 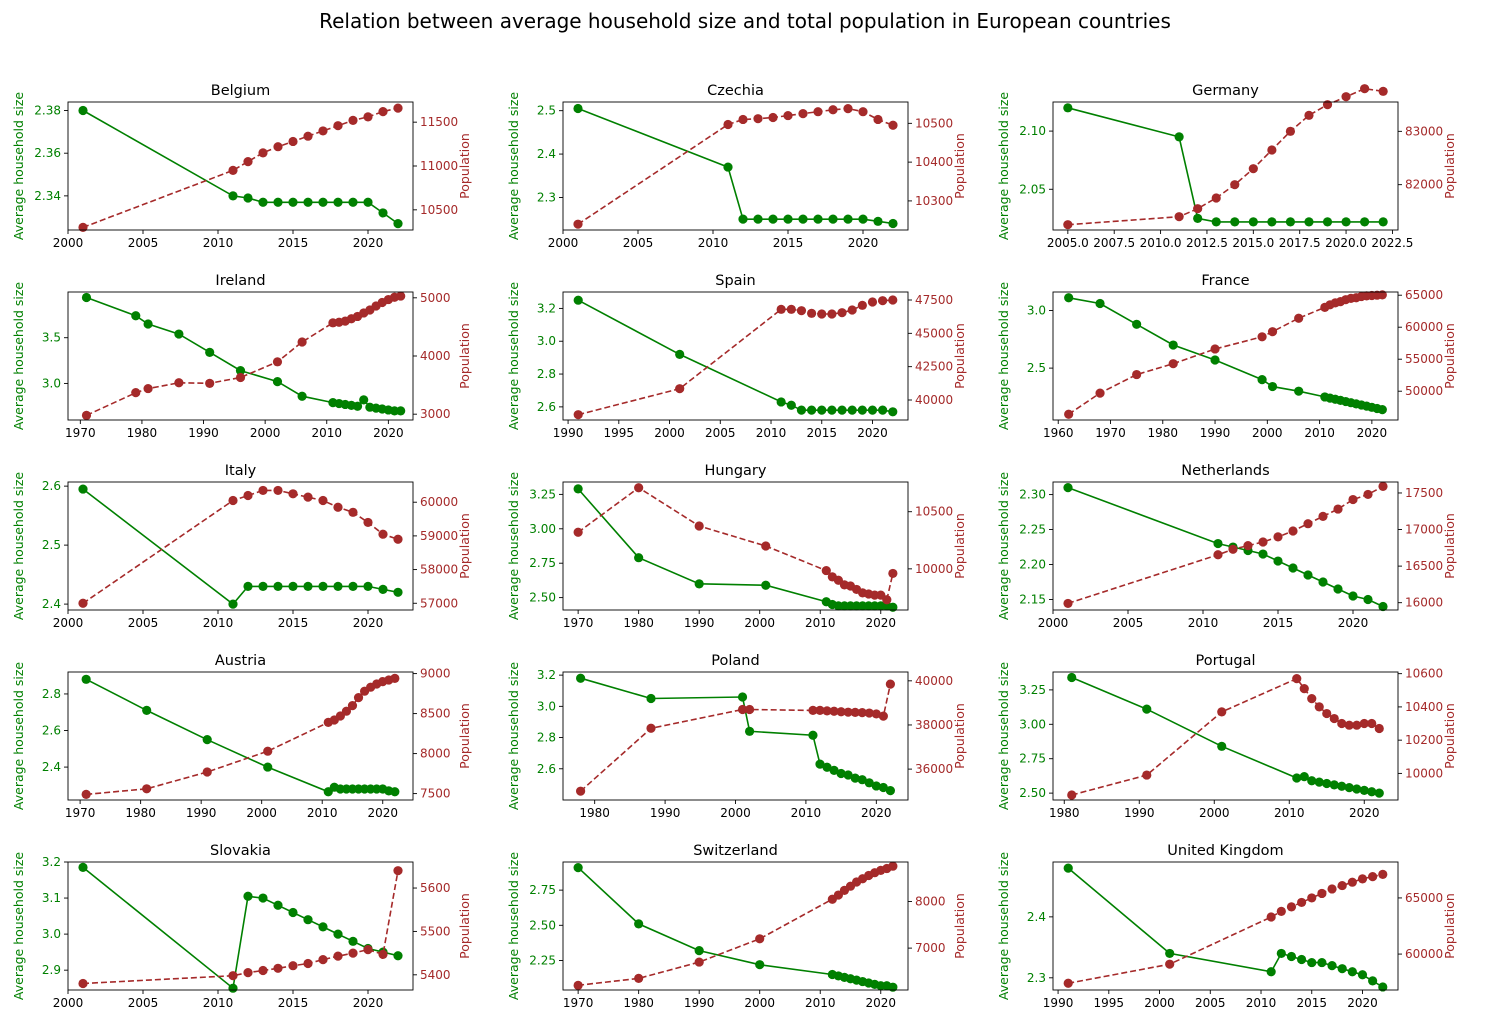 What do you see at coordinates (1424, 566) in the screenshot?
I see `y2-tick-label: 16500` at bounding box center [1424, 566].